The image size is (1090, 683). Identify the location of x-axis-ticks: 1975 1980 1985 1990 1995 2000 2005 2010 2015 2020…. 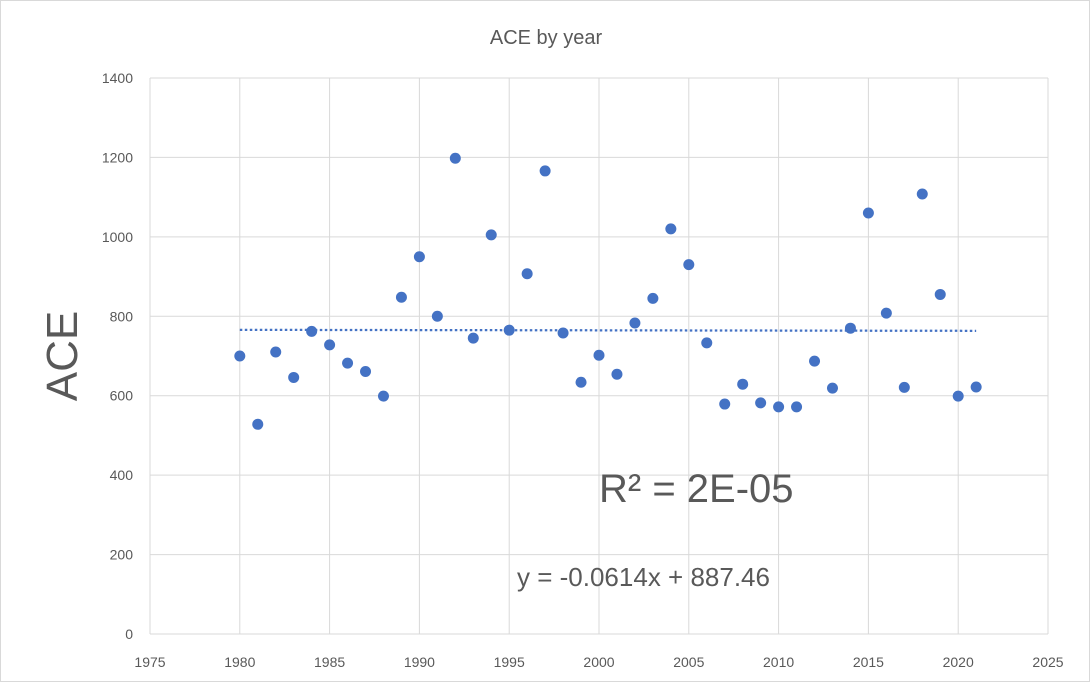
(598, 662).